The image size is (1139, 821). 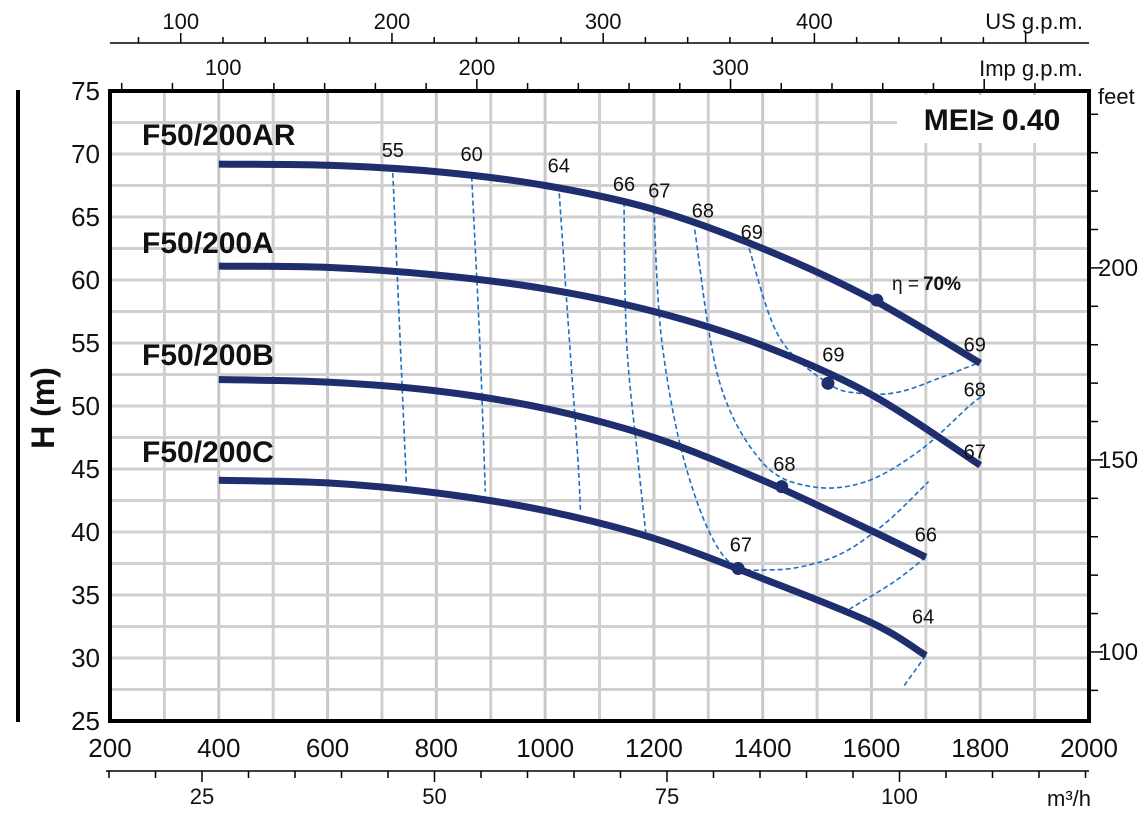 What do you see at coordinates (1089, 748) in the screenshot?
I see `x-tick-label: 2000` at bounding box center [1089, 748].